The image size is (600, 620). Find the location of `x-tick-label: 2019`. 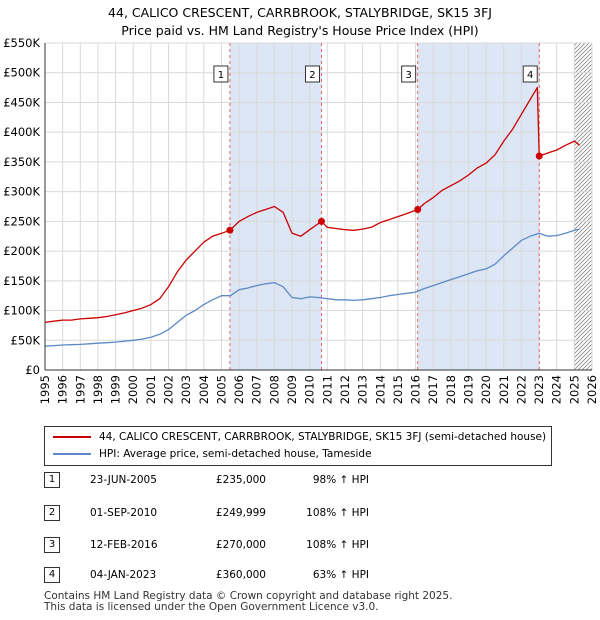

x-tick-label: 2019 is located at coordinates (468, 389).